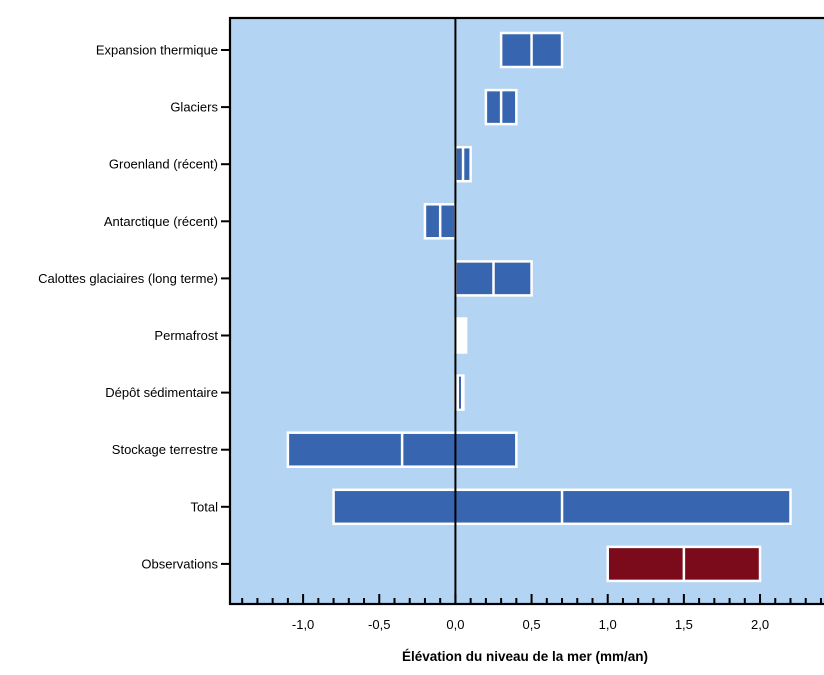 Image resolution: width=824 pixels, height=675 pixels. What do you see at coordinates (455, 624) in the screenshot?
I see `x-tick-label: 0,0` at bounding box center [455, 624].